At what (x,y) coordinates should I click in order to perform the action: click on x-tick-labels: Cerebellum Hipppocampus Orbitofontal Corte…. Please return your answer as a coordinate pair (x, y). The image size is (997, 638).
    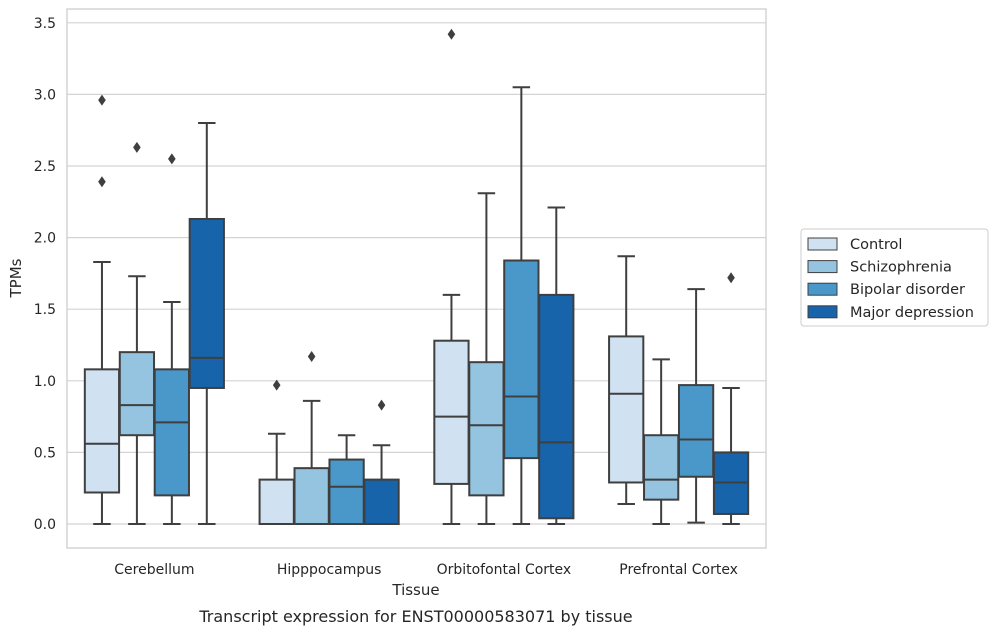
    Looking at the image, I should click on (426, 570).